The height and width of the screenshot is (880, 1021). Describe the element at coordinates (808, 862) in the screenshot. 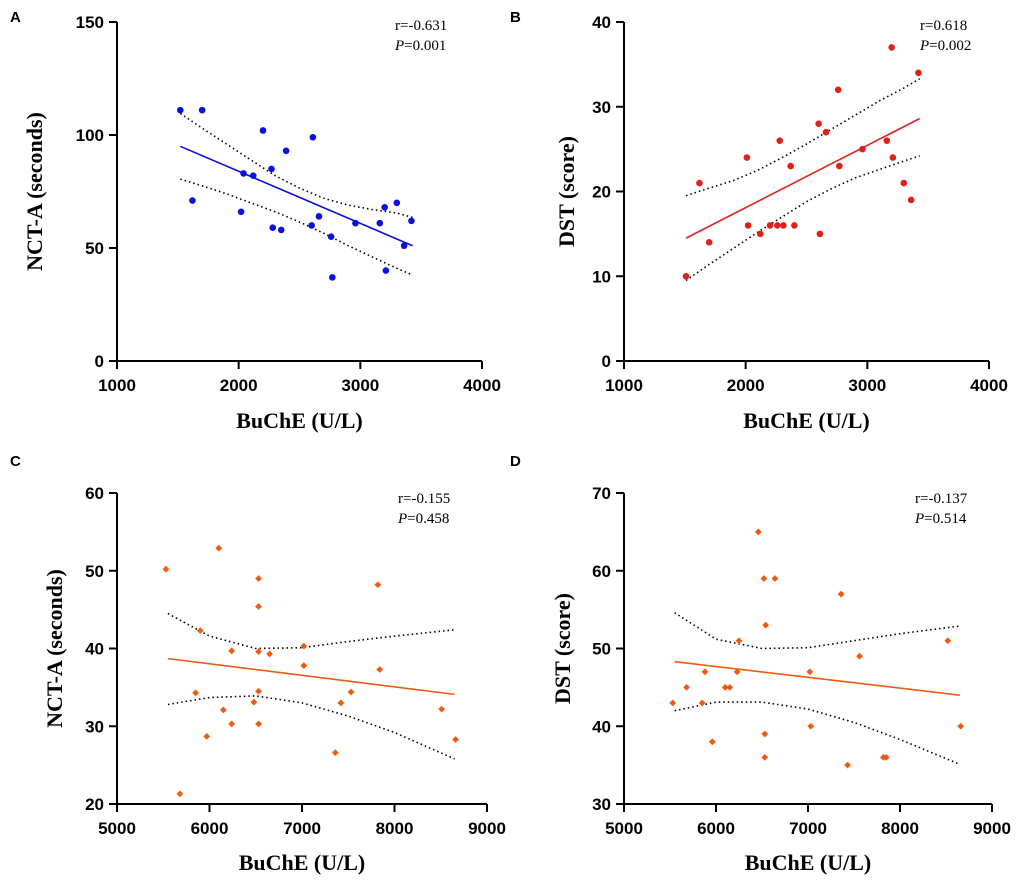

I see `x-axis-title: BuChE (U/L)` at that location.